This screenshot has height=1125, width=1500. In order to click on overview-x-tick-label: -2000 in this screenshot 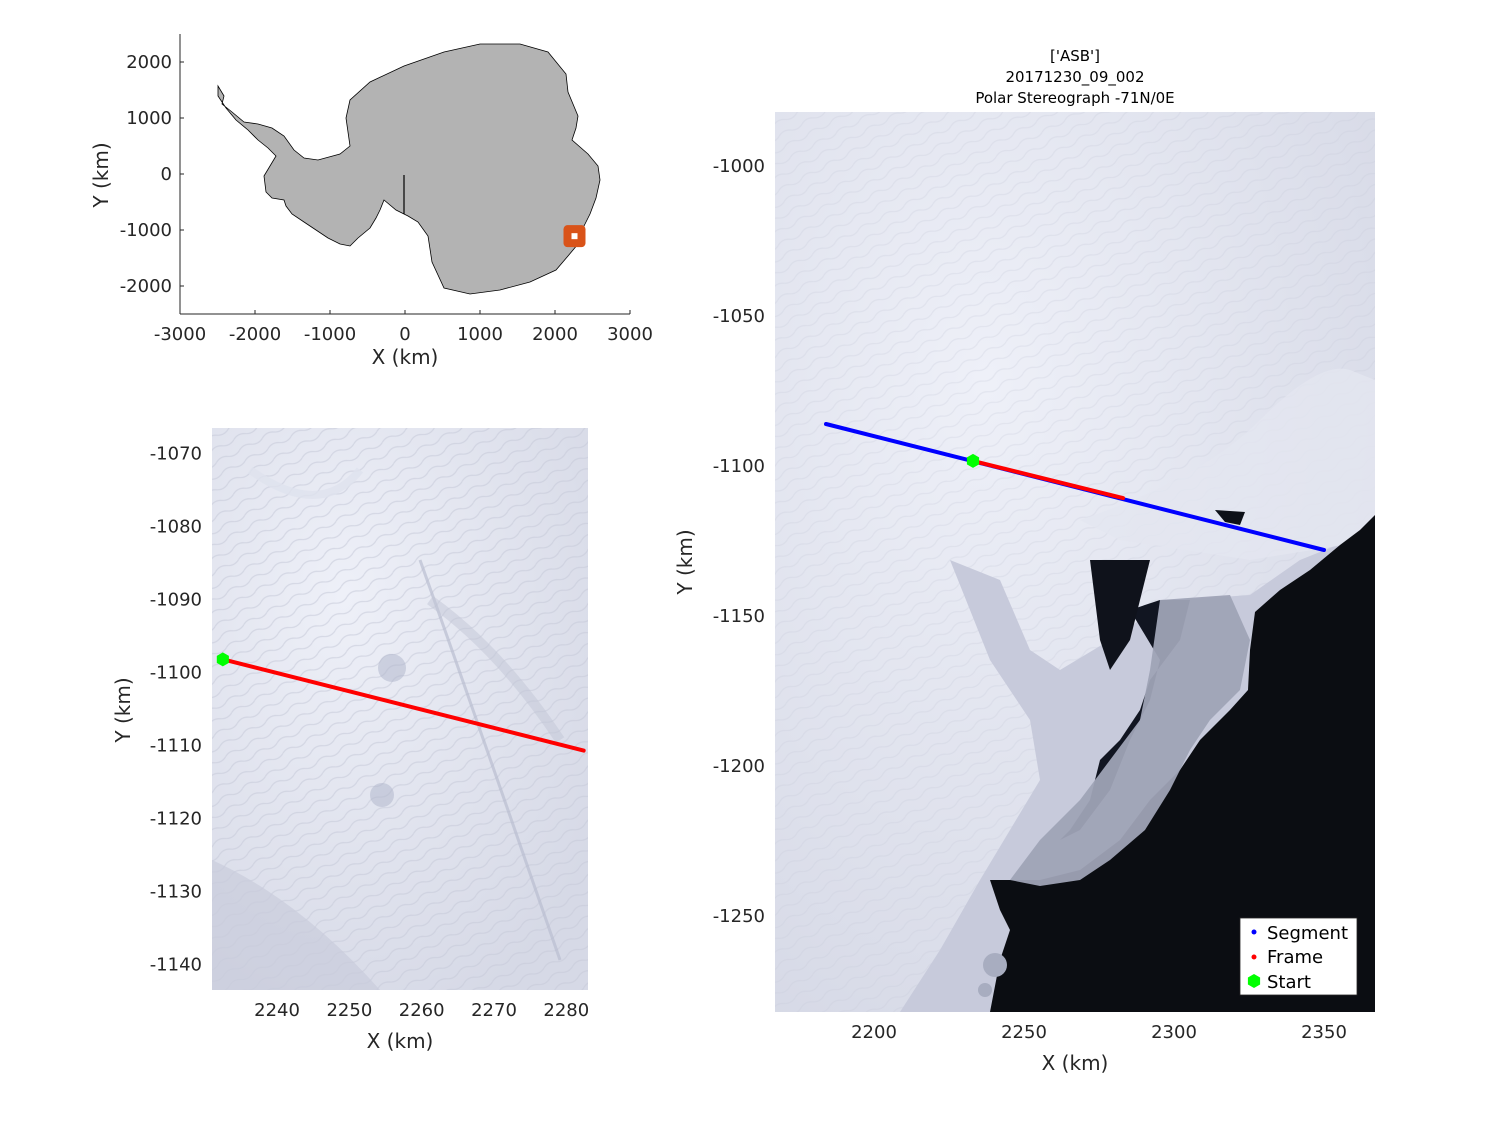, I will do `click(255, 334)`.